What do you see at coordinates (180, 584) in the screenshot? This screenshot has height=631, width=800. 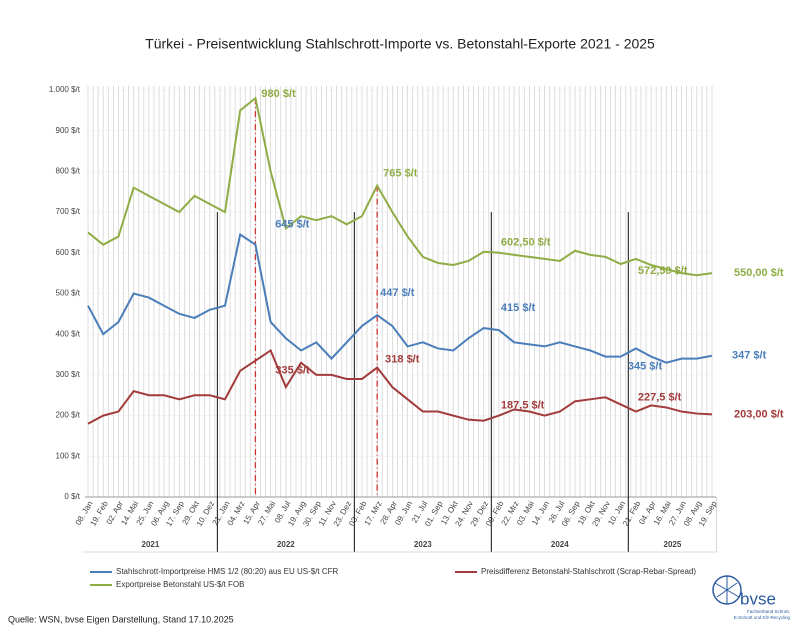 I see `legend-label: Exportpreise Betonstahl US-$/t FOB` at bounding box center [180, 584].